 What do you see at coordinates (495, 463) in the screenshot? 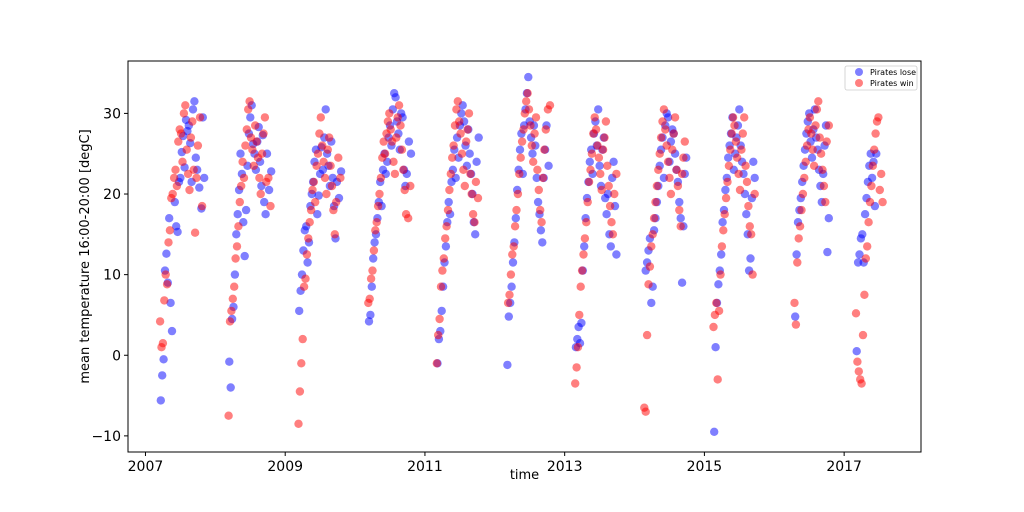
I see `x-axis: 2007 2009 2011 2013 2015 2017` at bounding box center [495, 463].